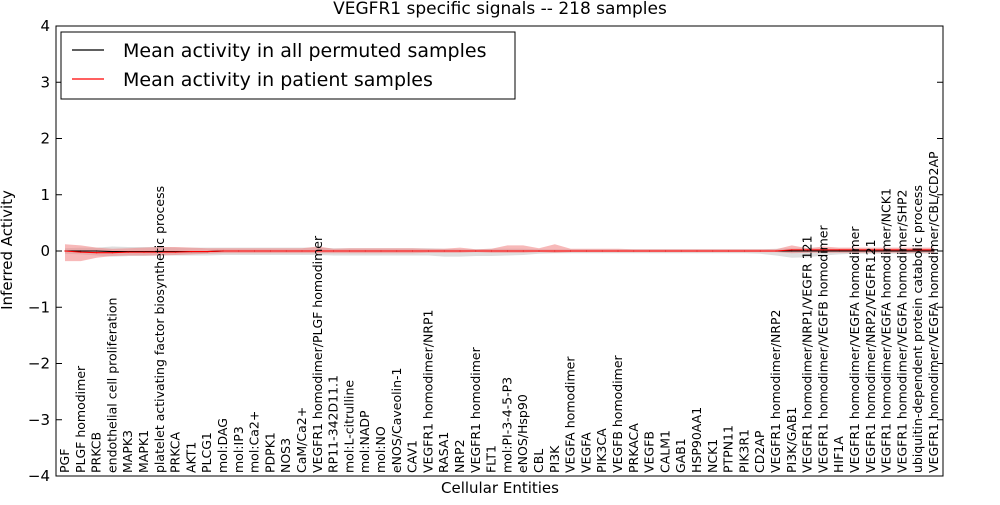  Describe the element at coordinates (791, 440) in the screenshot. I see `x-tick-label: PI3K/GAB1` at that location.